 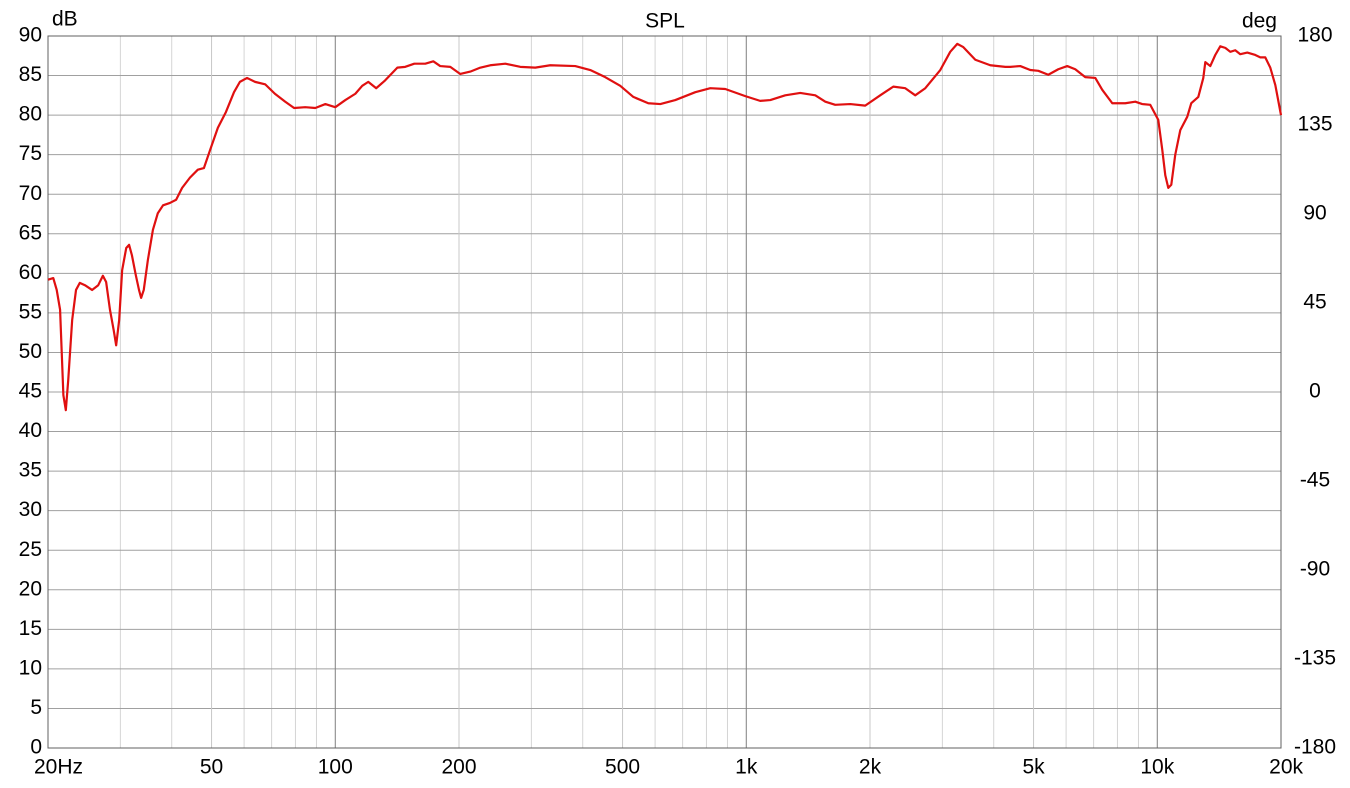 I want to click on y2-tick-label: 90, so click(x=1314, y=213).